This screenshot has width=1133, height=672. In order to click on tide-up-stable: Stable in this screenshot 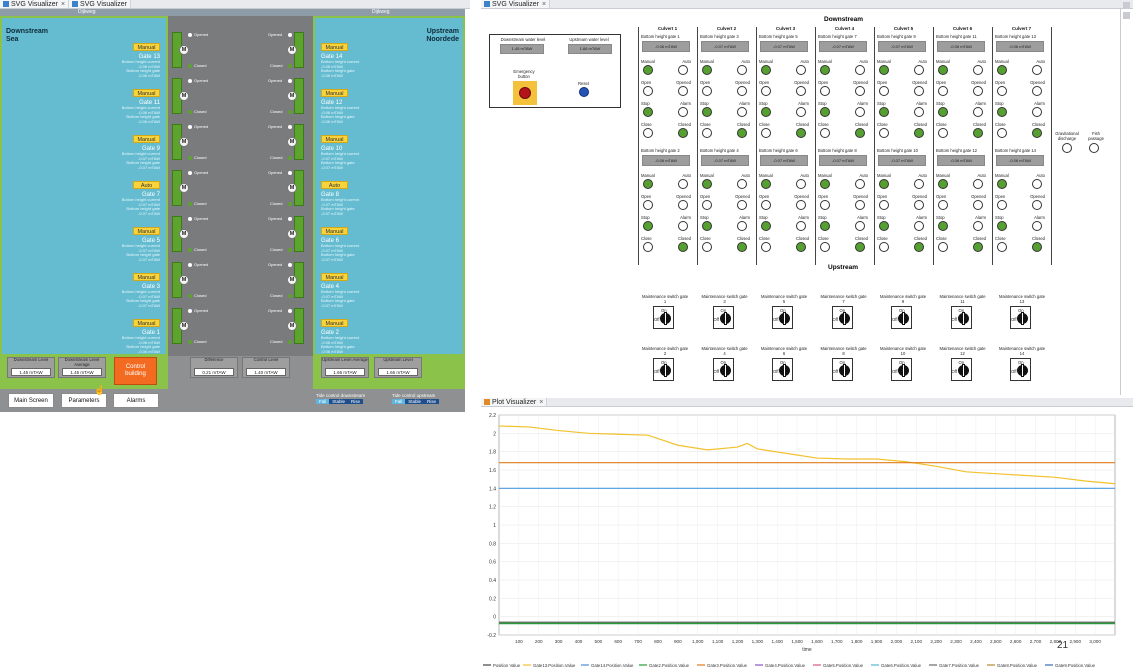, I will do `click(415, 401)`.